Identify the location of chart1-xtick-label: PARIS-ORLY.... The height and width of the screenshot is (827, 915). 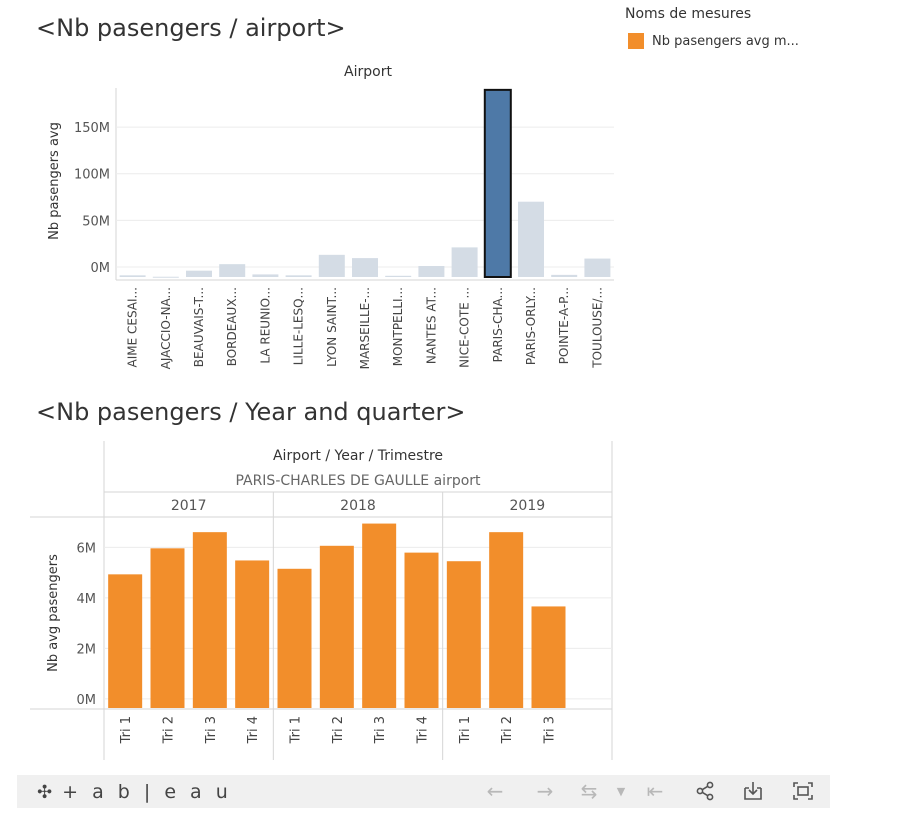
(531, 326).